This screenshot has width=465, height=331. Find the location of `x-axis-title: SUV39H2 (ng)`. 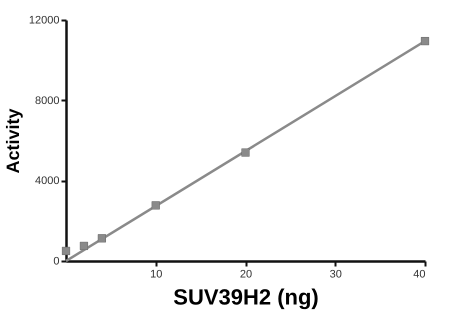

x-axis-title: SUV39H2 (ng) is located at coordinates (246, 297).